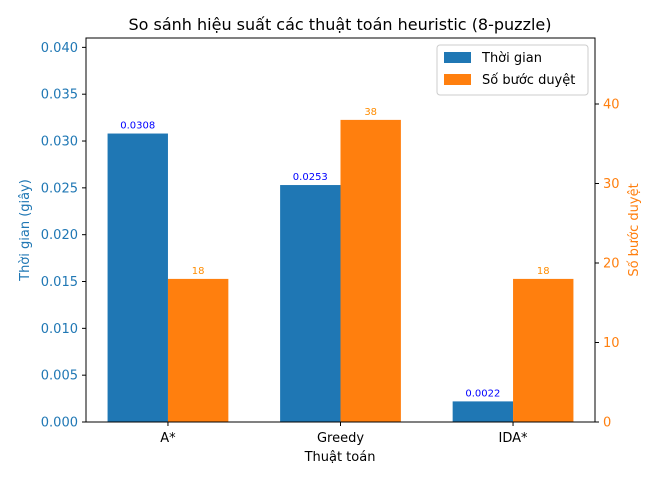 This screenshot has width=659, height=480. Describe the element at coordinates (168, 438) in the screenshot. I see `x-tick-label-0: A*` at that location.